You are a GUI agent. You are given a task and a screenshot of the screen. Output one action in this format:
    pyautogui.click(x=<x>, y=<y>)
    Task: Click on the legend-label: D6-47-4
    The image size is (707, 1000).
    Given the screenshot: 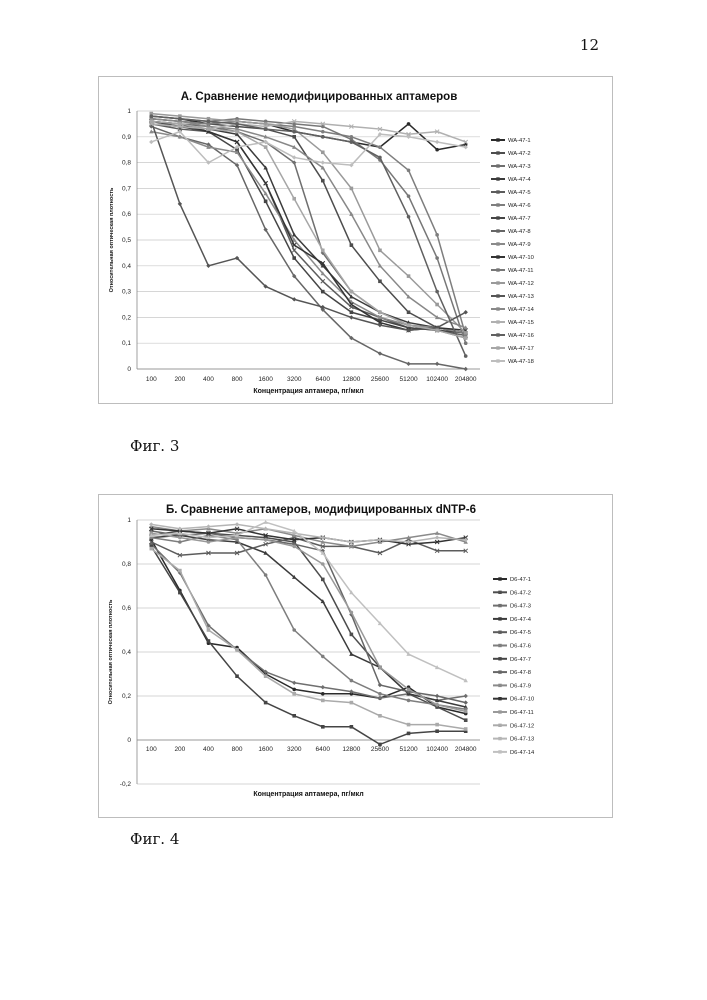 What is the action you would take?
    pyautogui.click(x=521, y=620)
    